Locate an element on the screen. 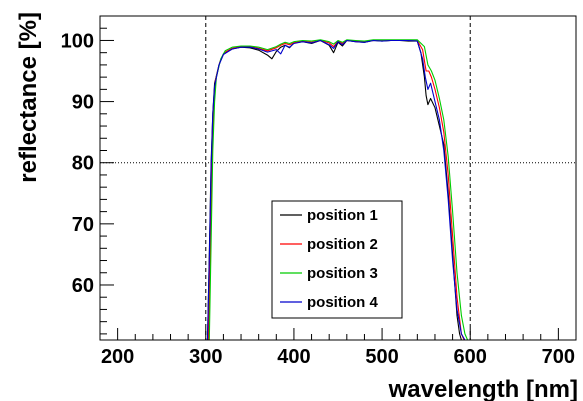 The width and height of the screenshot is (583, 401). x-tick-label: 200 is located at coordinates (117, 357).